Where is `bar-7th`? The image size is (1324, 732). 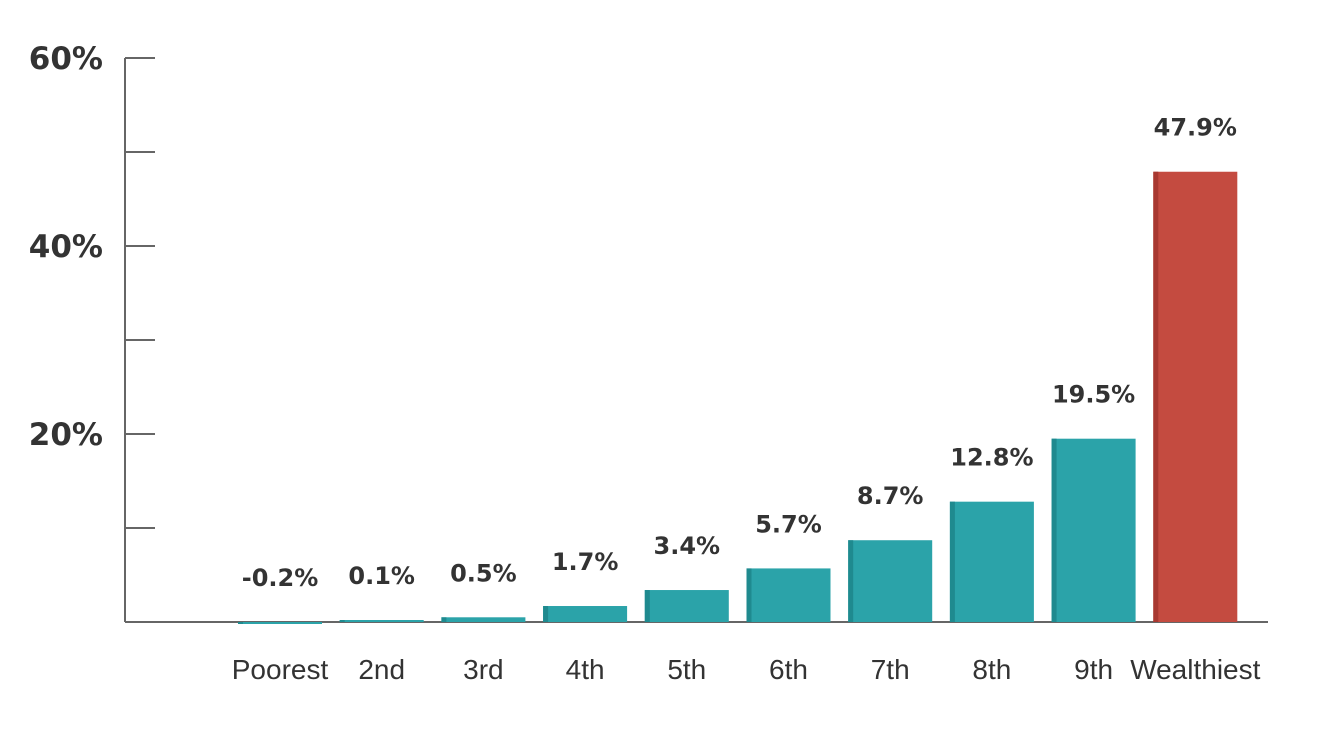 bar-7th is located at coordinates (890, 581).